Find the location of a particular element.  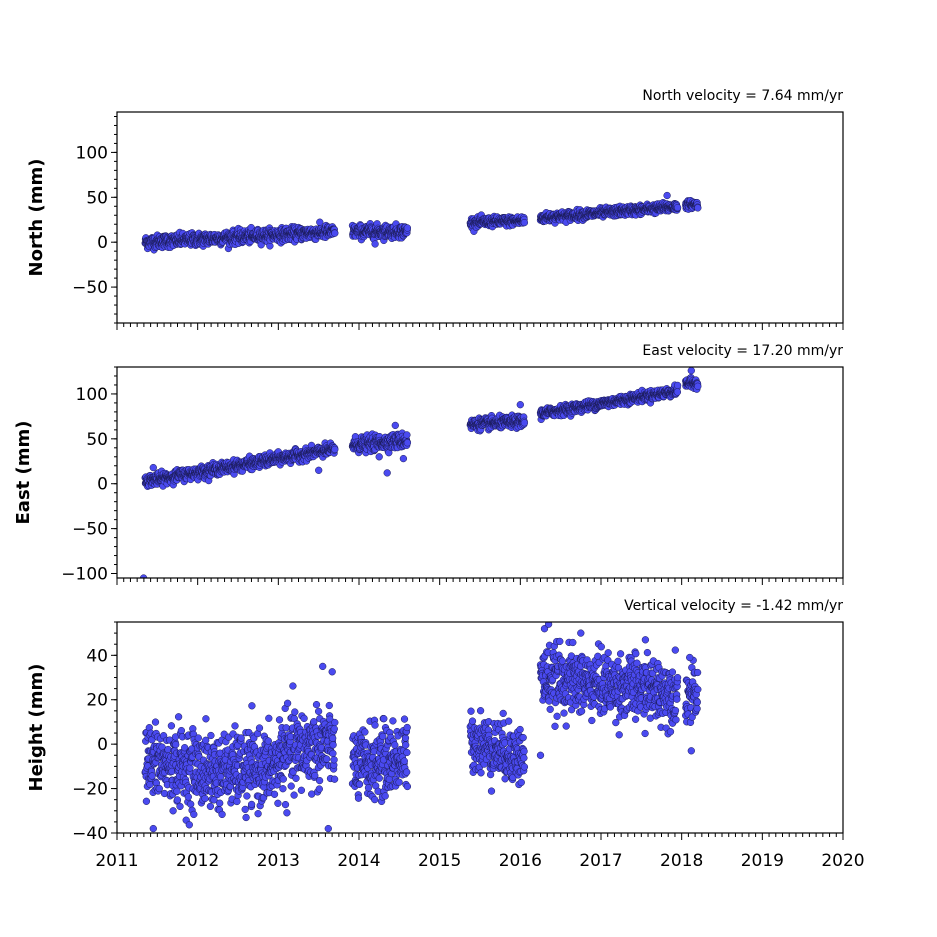

east-ytick-label: −50 is located at coordinates (90, 530).